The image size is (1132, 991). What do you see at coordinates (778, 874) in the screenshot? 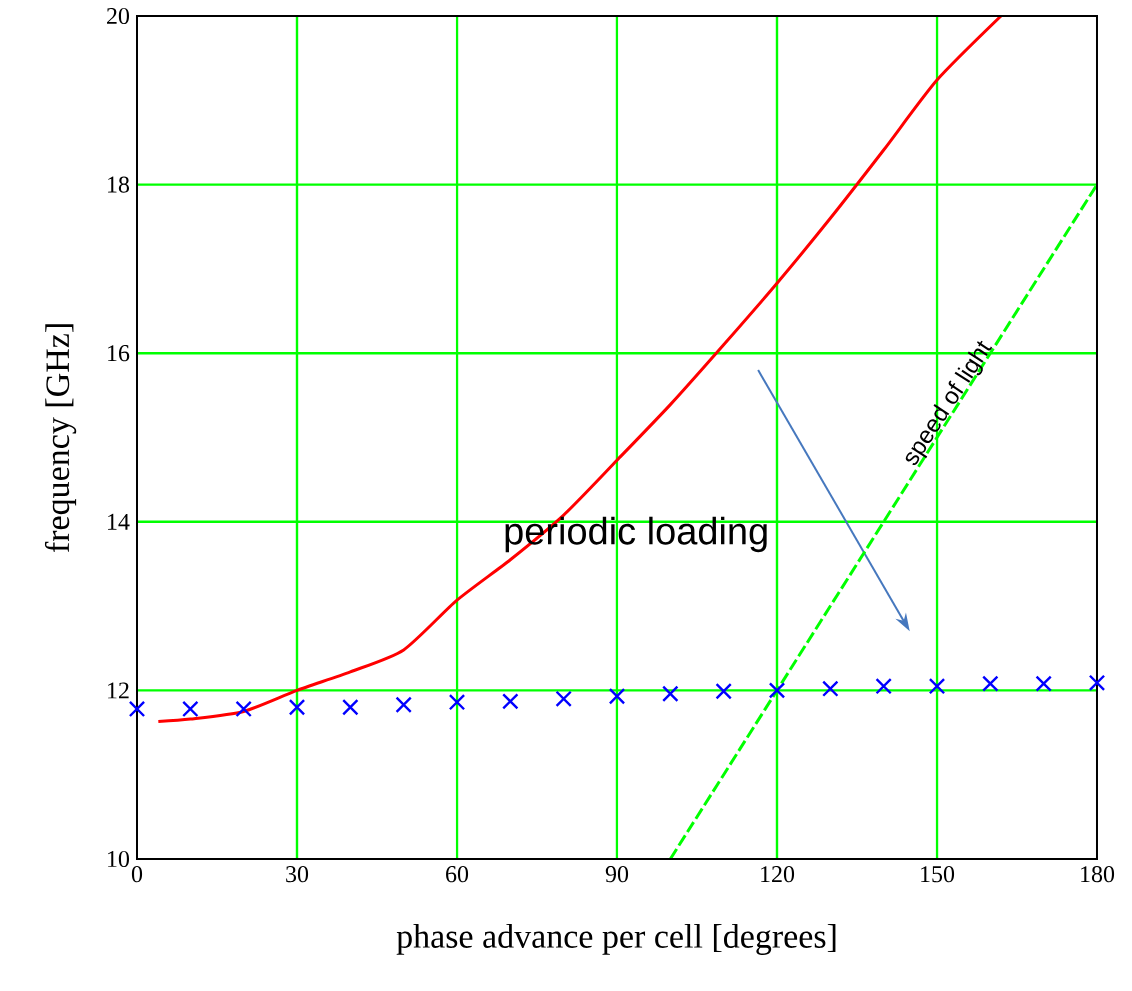
I see `x-tick-label: 120` at bounding box center [778, 874].